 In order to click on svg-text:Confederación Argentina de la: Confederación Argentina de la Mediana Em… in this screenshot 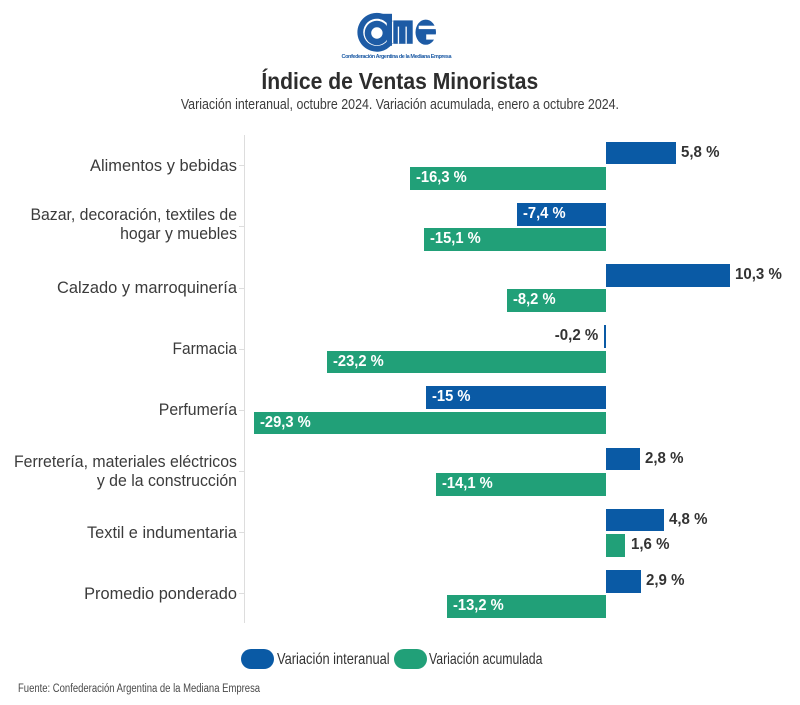, I will do `click(397, 57)`.